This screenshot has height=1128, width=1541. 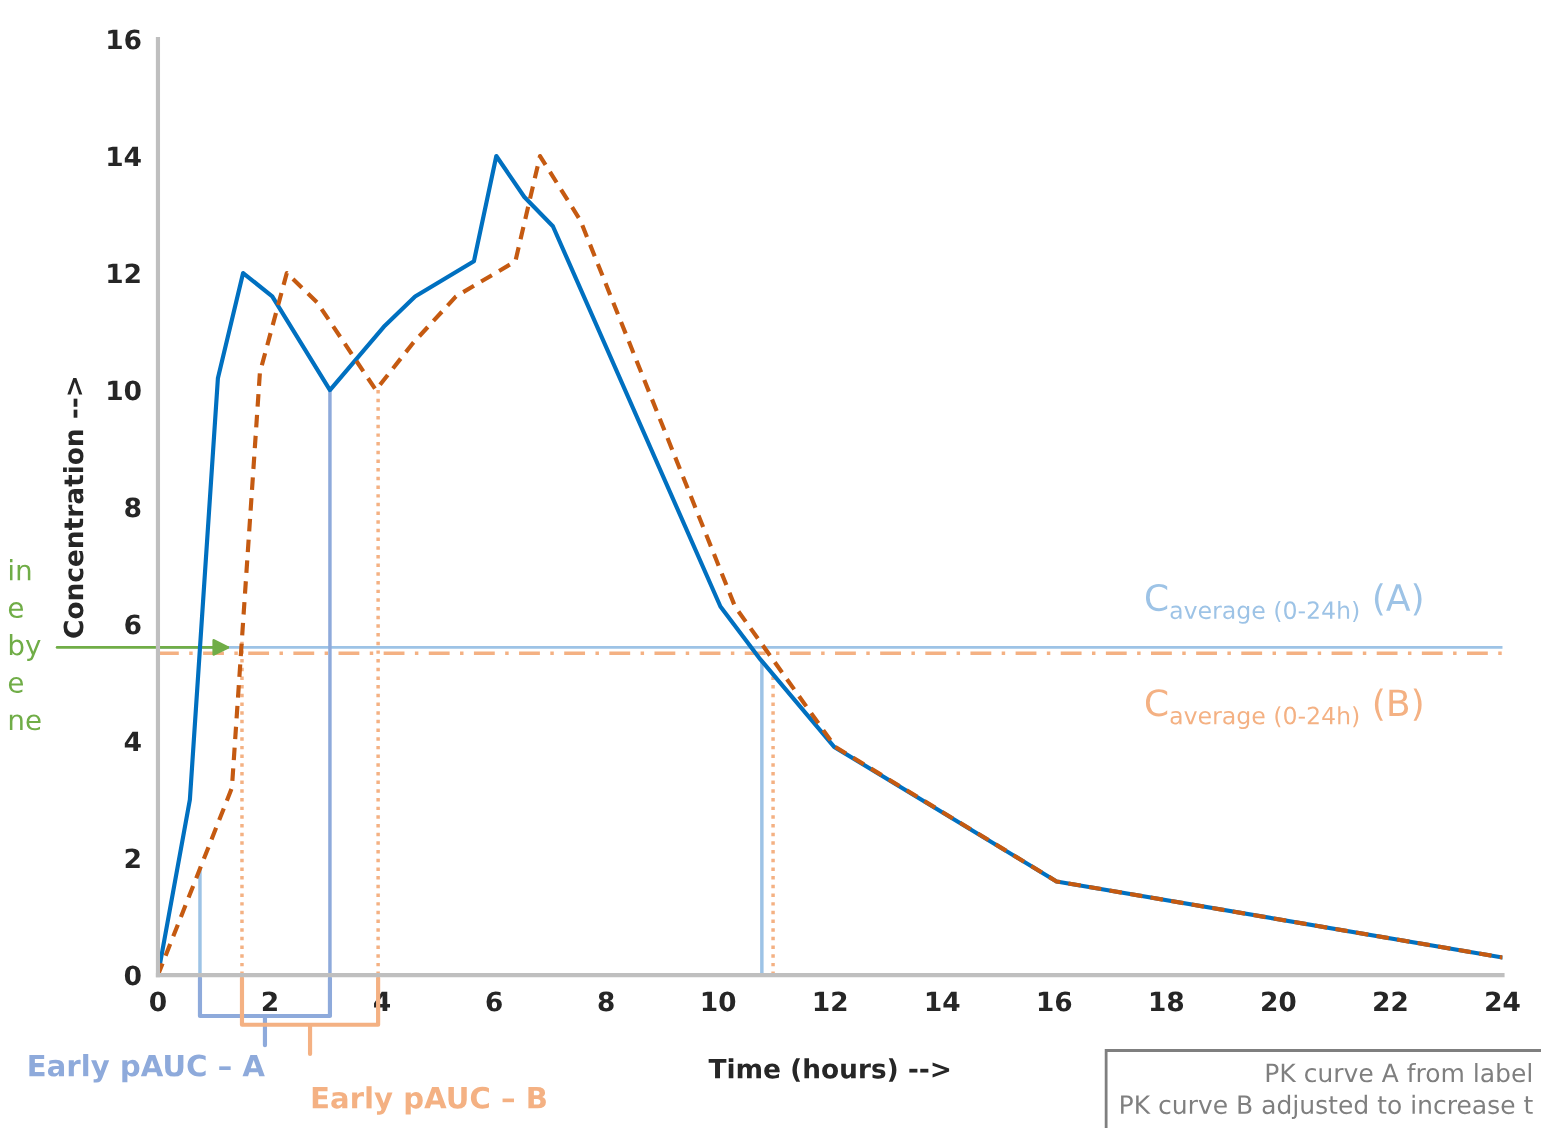 What do you see at coordinates (147, 1068) in the screenshot?
I see `text: Early pAUC – A` at bounding box center [147, 1068].